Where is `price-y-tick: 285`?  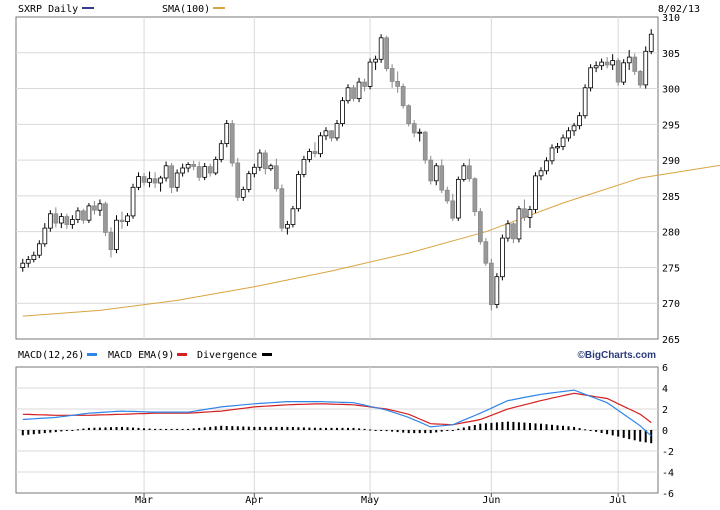
price-y-tick: 285 is located at coordinates (671, 197).